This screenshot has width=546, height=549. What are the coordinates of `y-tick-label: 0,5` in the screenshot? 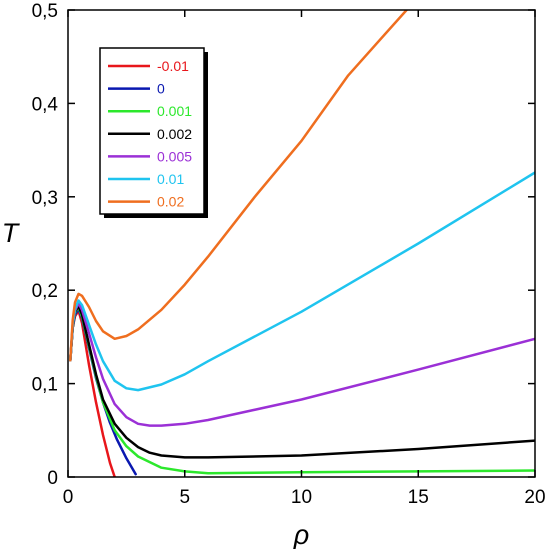 It's located at (45, 11).